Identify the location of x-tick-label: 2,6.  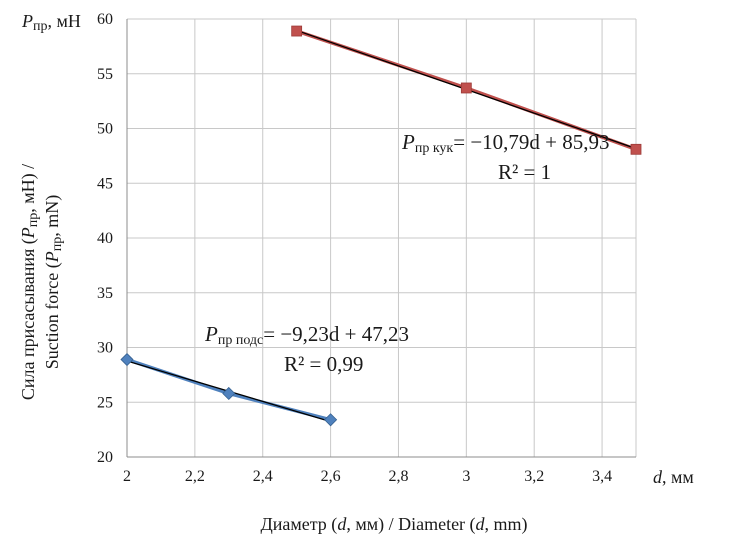
(331, 476).